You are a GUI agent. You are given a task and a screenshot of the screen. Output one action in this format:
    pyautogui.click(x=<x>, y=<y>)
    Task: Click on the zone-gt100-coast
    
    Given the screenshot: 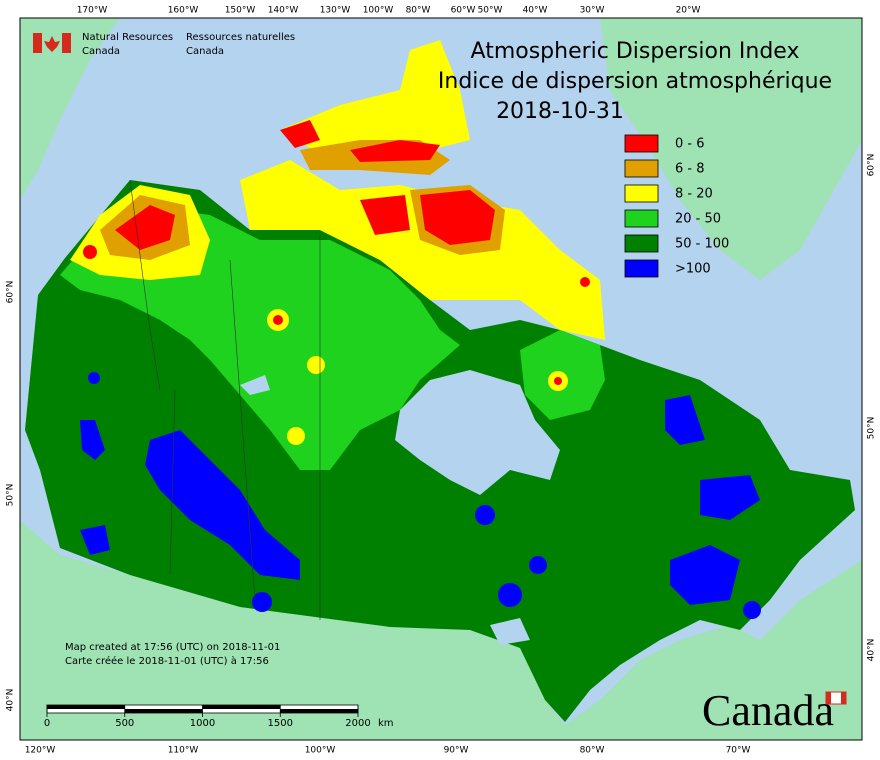 What is the action you would take?
    pyautogui.click(x=95, y=540)
    